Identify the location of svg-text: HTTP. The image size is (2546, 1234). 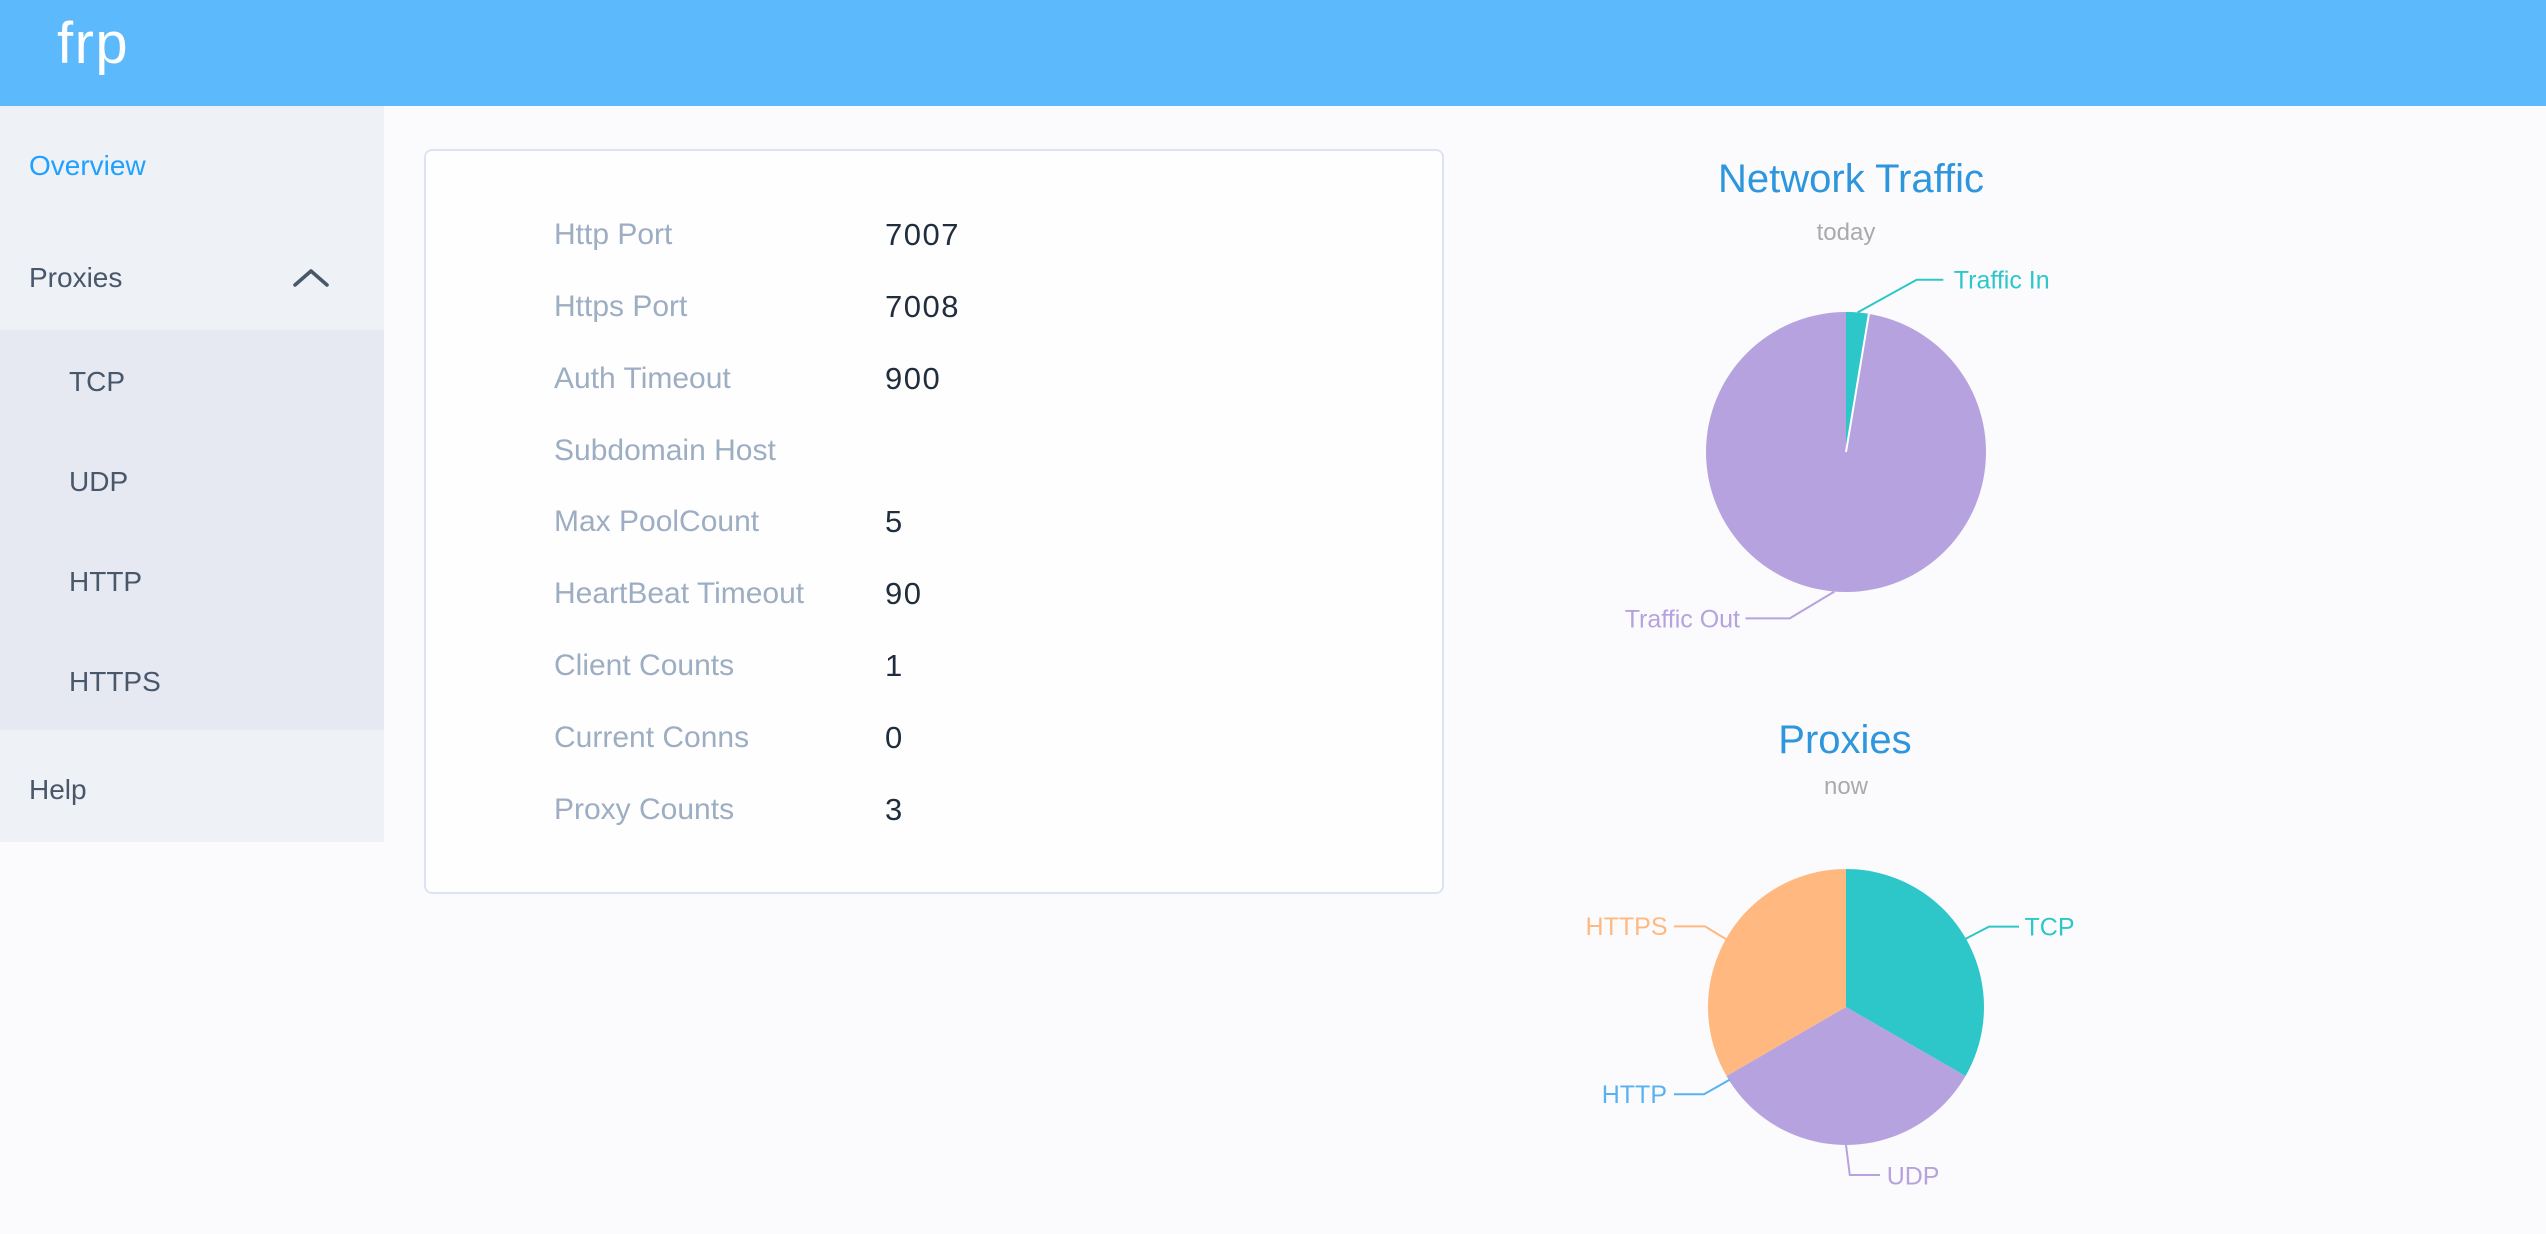
(1634, 1095).